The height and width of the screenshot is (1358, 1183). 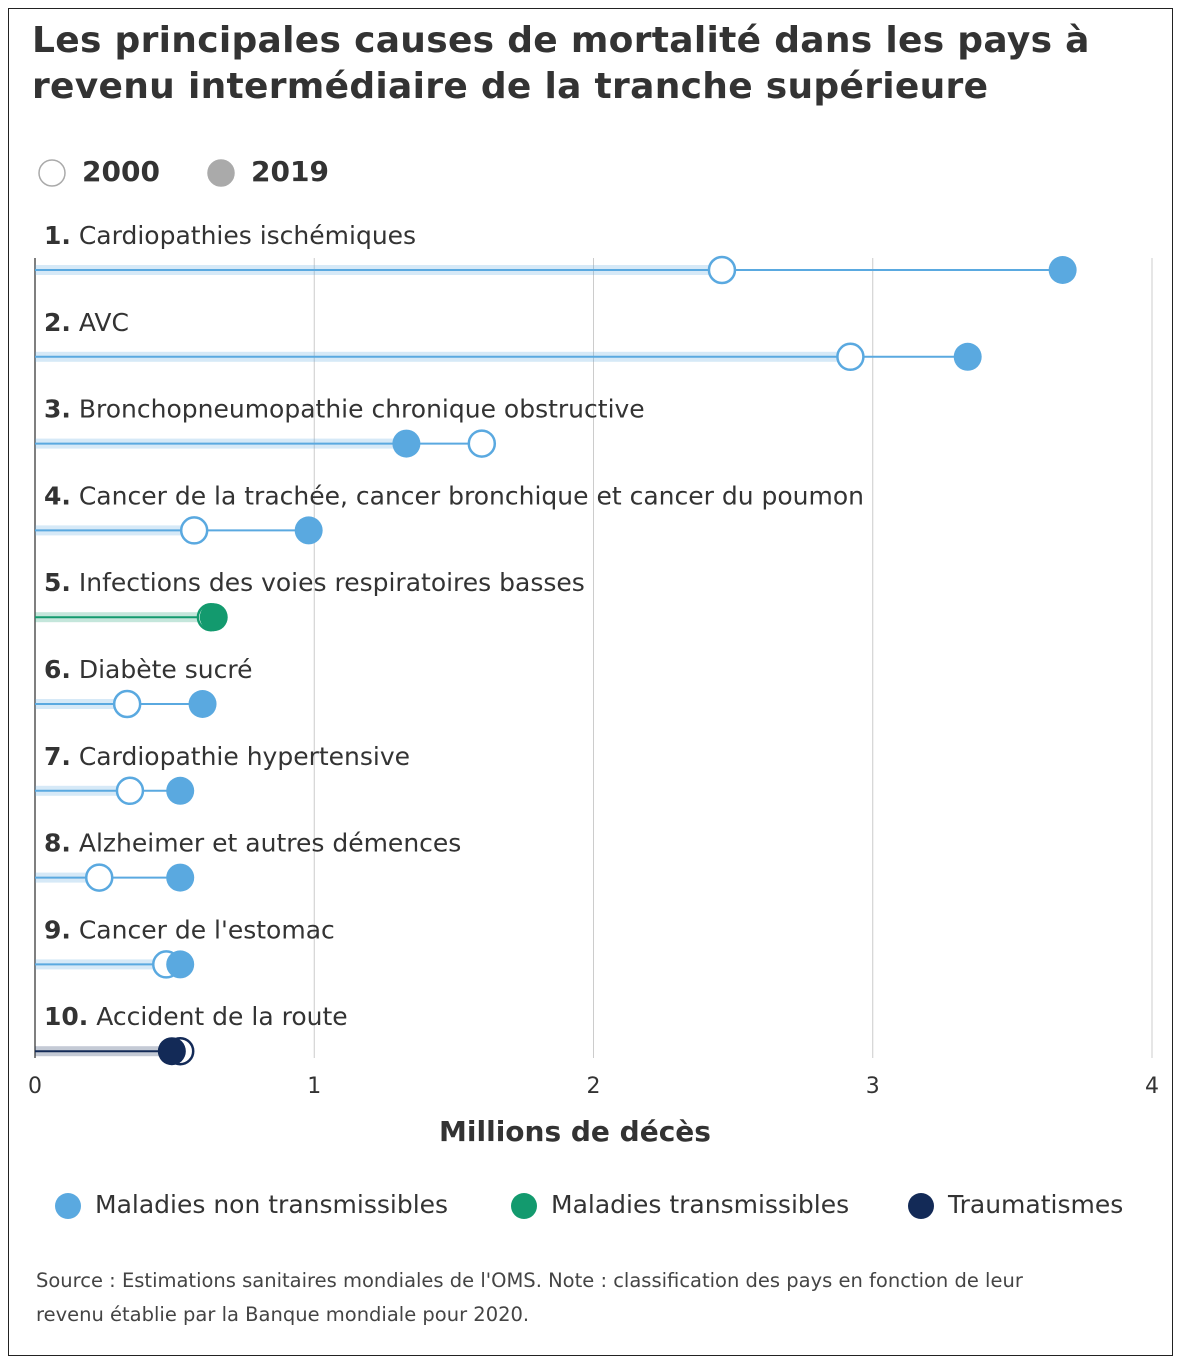 I want to click on category-name: Cancer de l'estomac, so click(x=203, y=929).